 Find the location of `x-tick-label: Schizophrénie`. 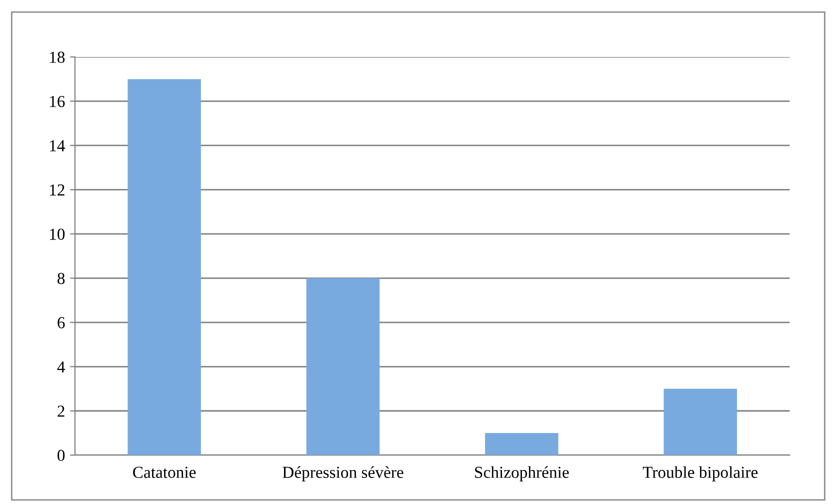

x-tick-label: Schizophrénie is located at coordinates (522, 474).